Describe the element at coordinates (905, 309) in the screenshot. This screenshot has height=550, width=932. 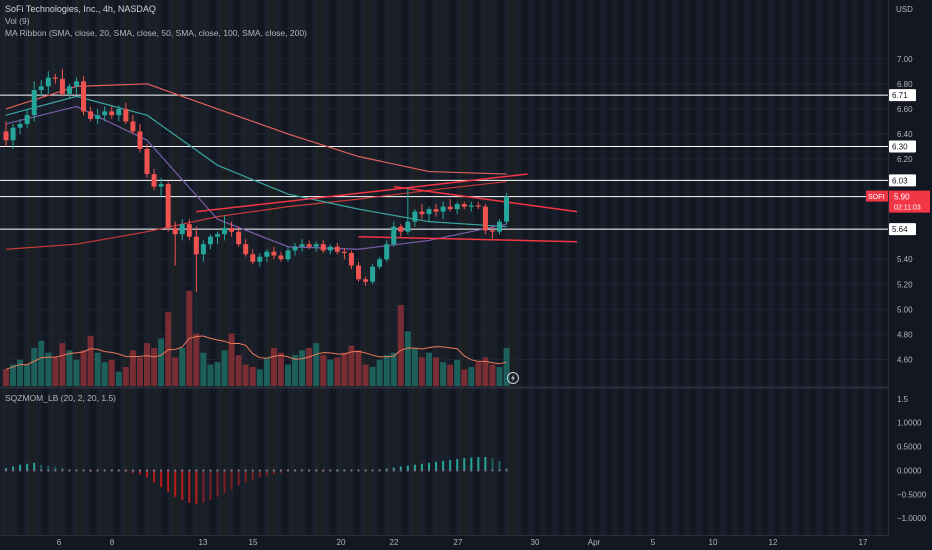
I see `price-tick-label: 5.00` at that location.